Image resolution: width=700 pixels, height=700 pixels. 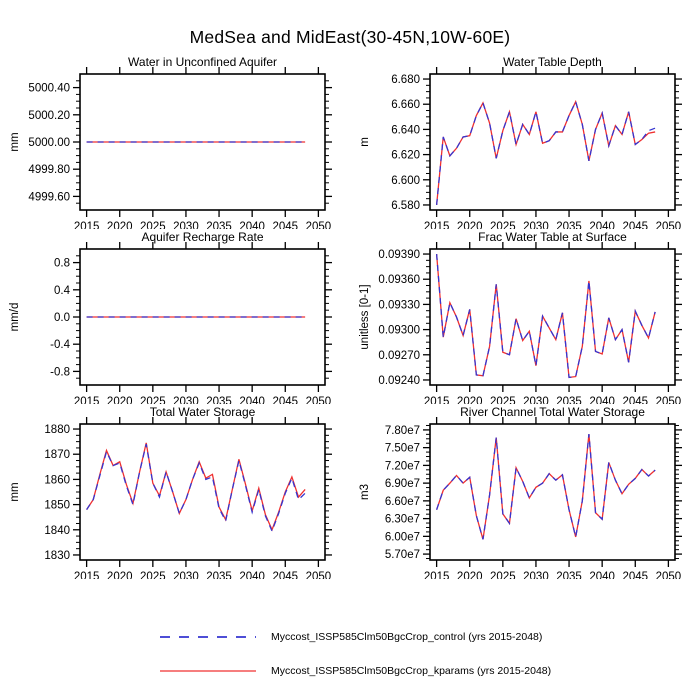 What do you see at coordinates (49, 116) in the screenshot?
I see `y-tick-label: 5000.20` at bounding box center [49, 116].